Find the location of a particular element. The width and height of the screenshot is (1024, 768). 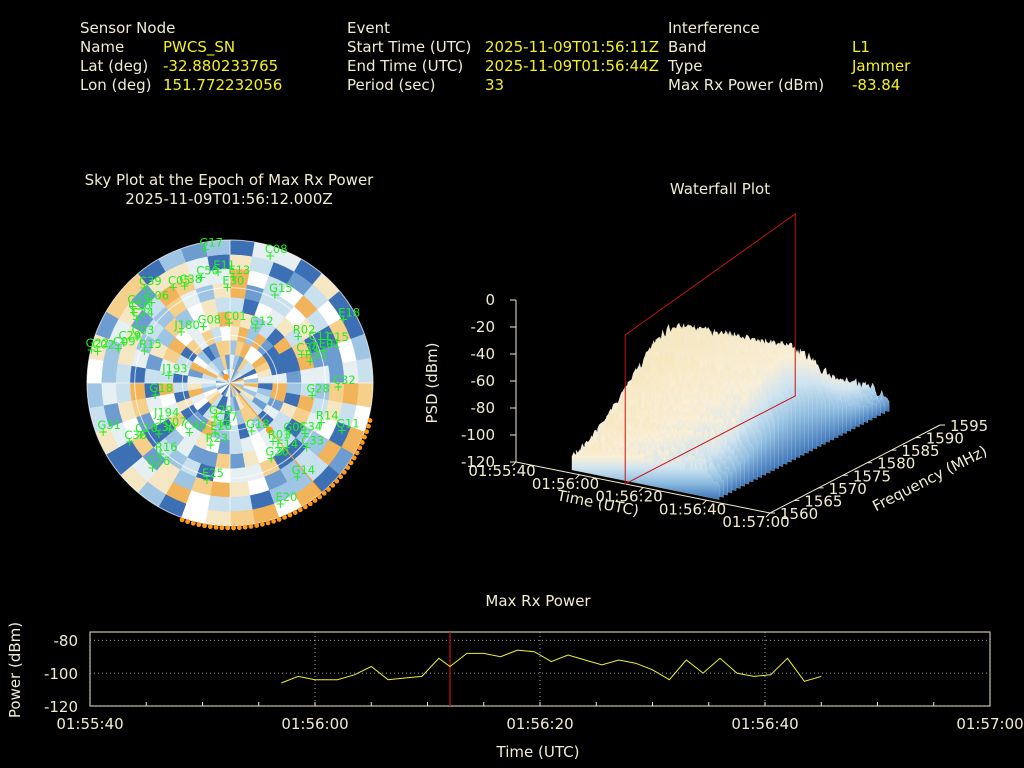

power-y-axis-label: Power (dBm) is located at coordinates (15, 670).